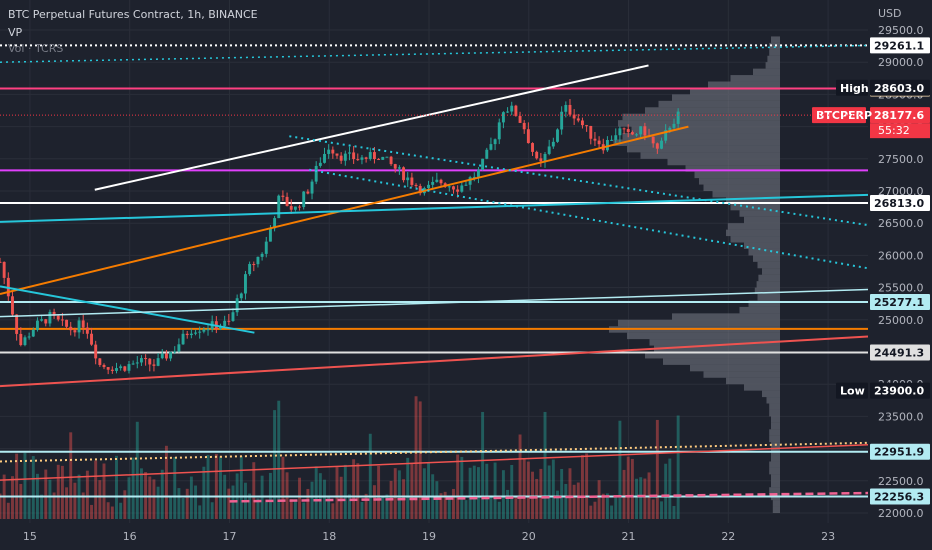  What do you see at coordinates (15, 32) in the screenshot?
I see `vp-indicator-label: VP` at bounding box center [15, 32].